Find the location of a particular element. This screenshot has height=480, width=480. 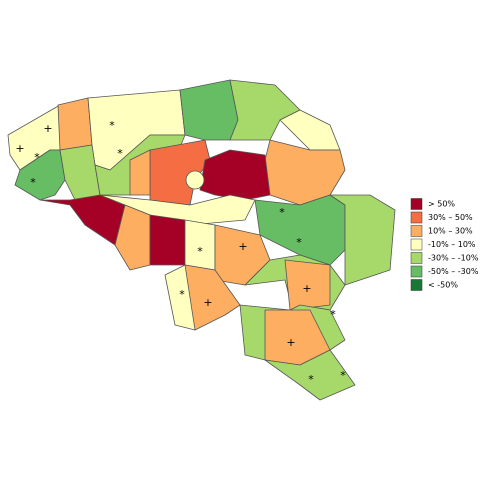

brussels is located at coordinates (195, 180).